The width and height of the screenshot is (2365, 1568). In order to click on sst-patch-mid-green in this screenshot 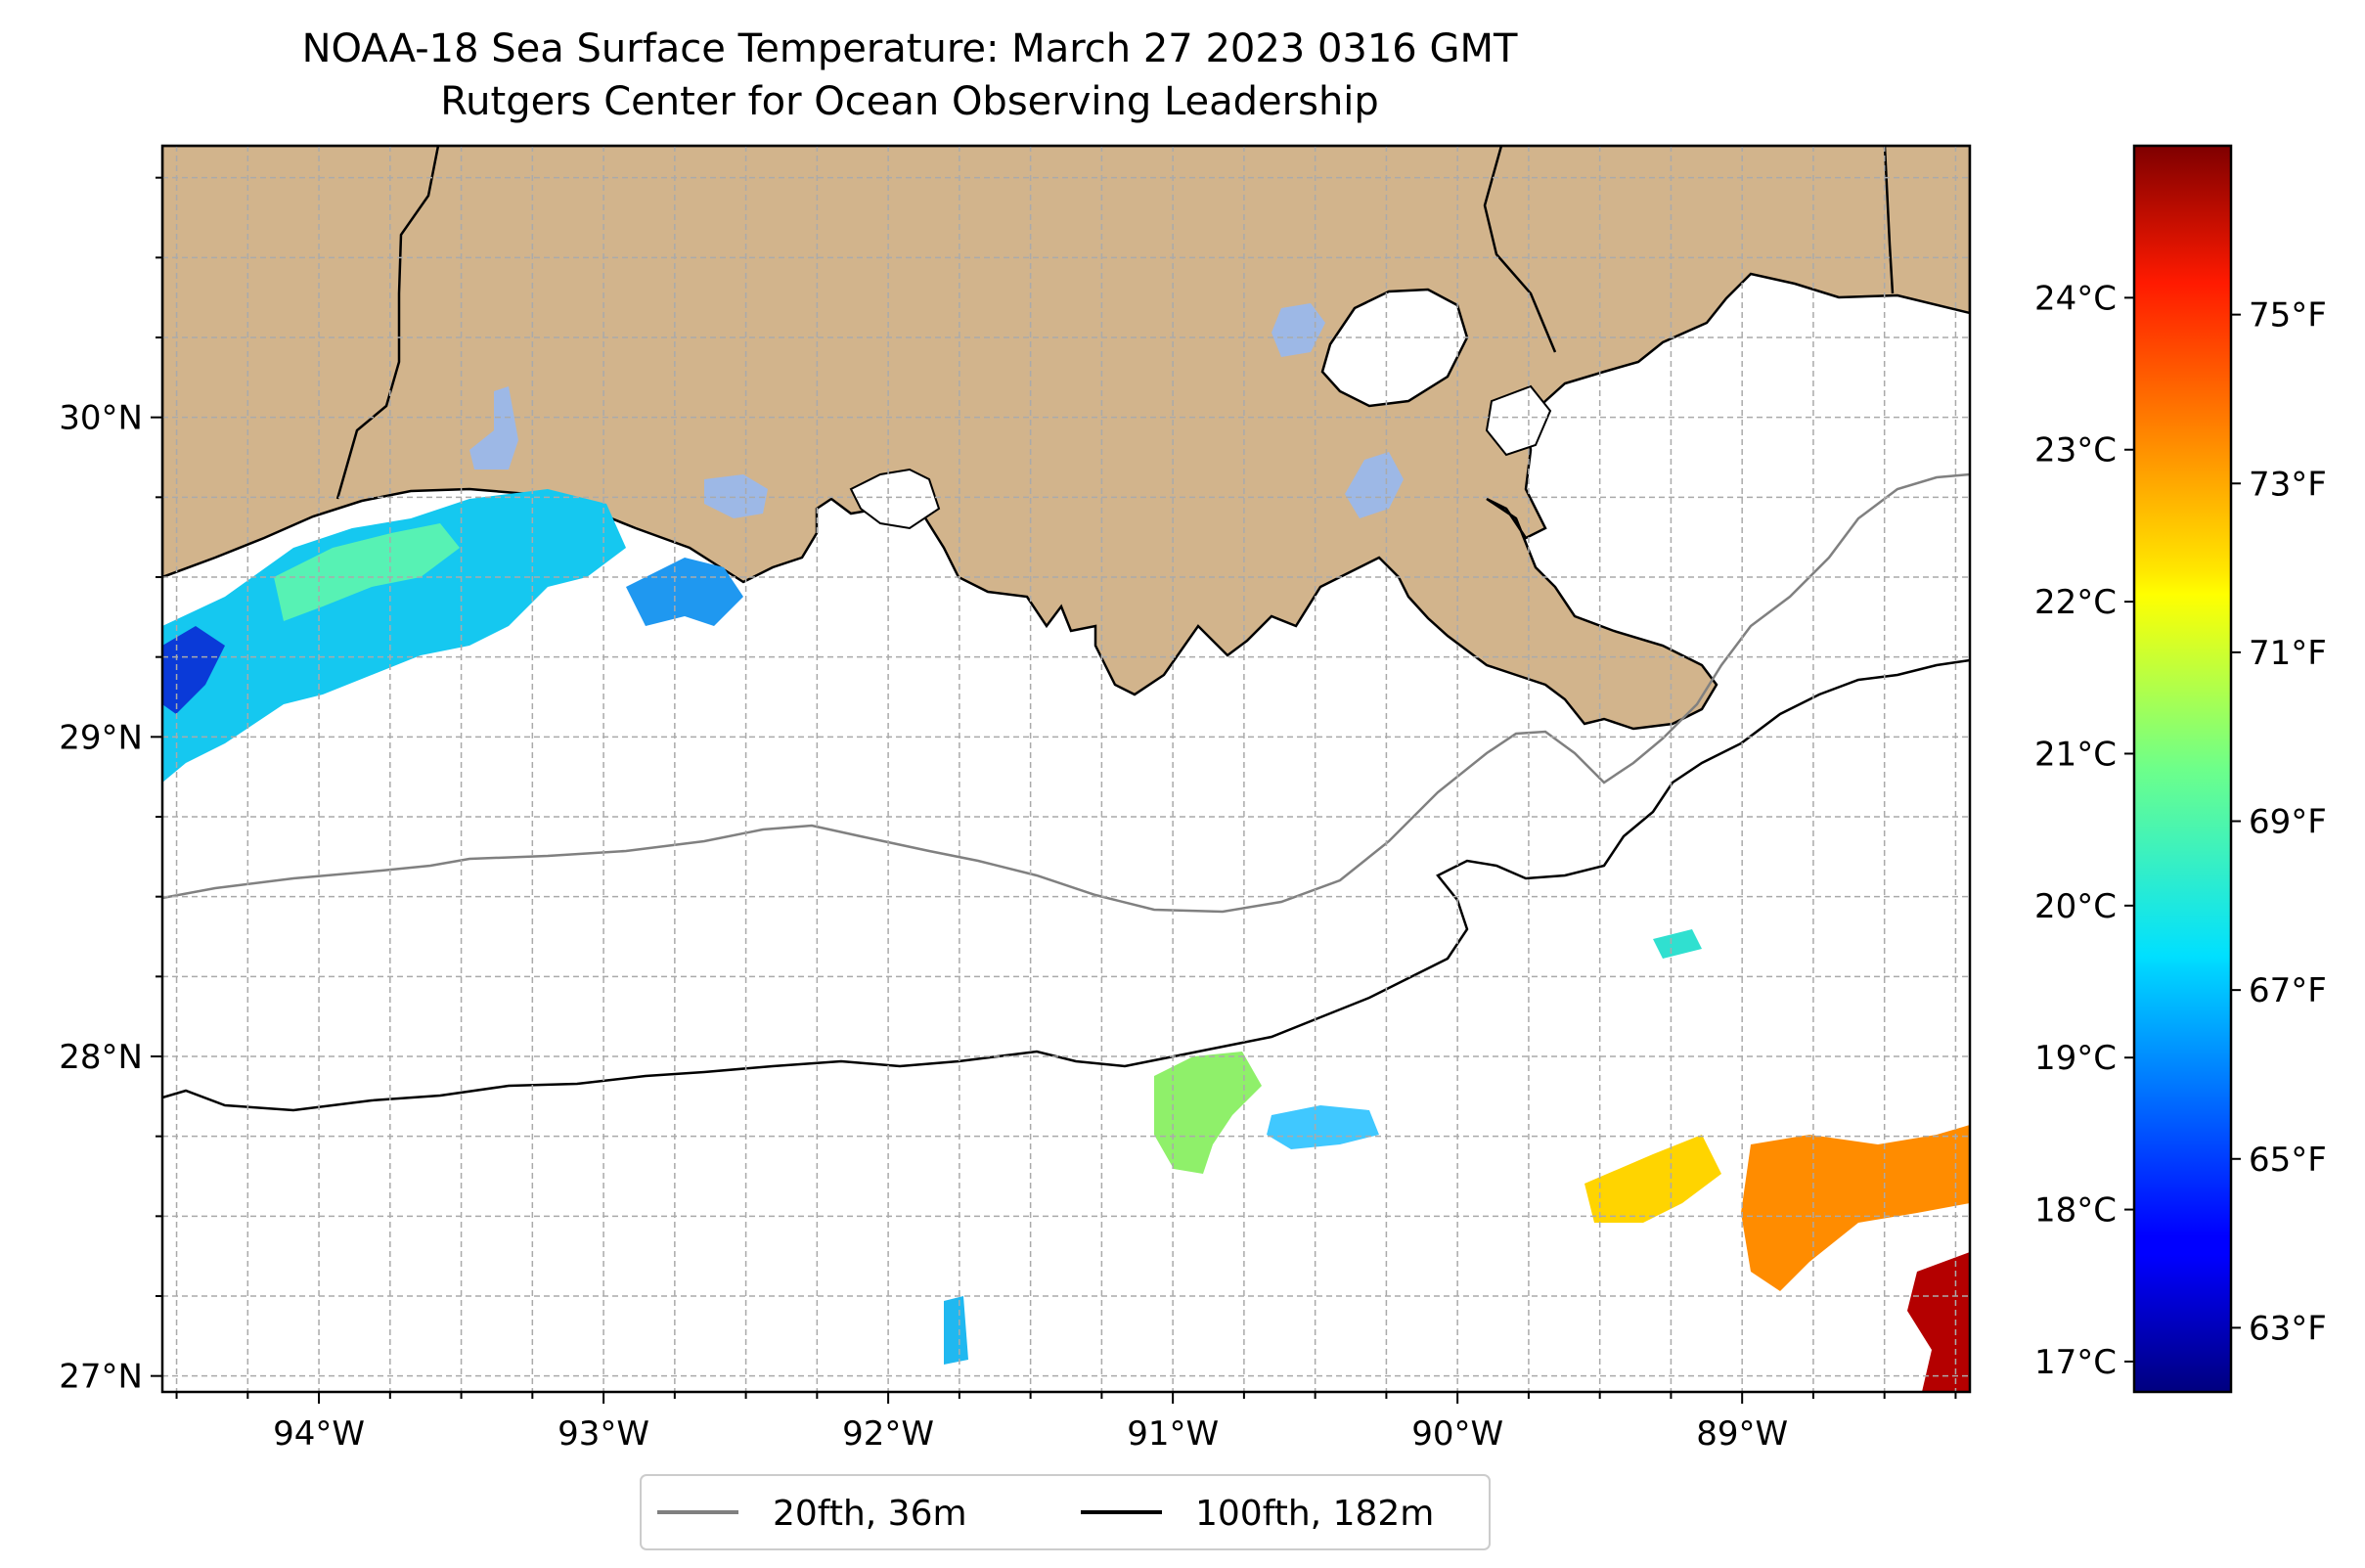, I will do `click(1208, 1113)`.